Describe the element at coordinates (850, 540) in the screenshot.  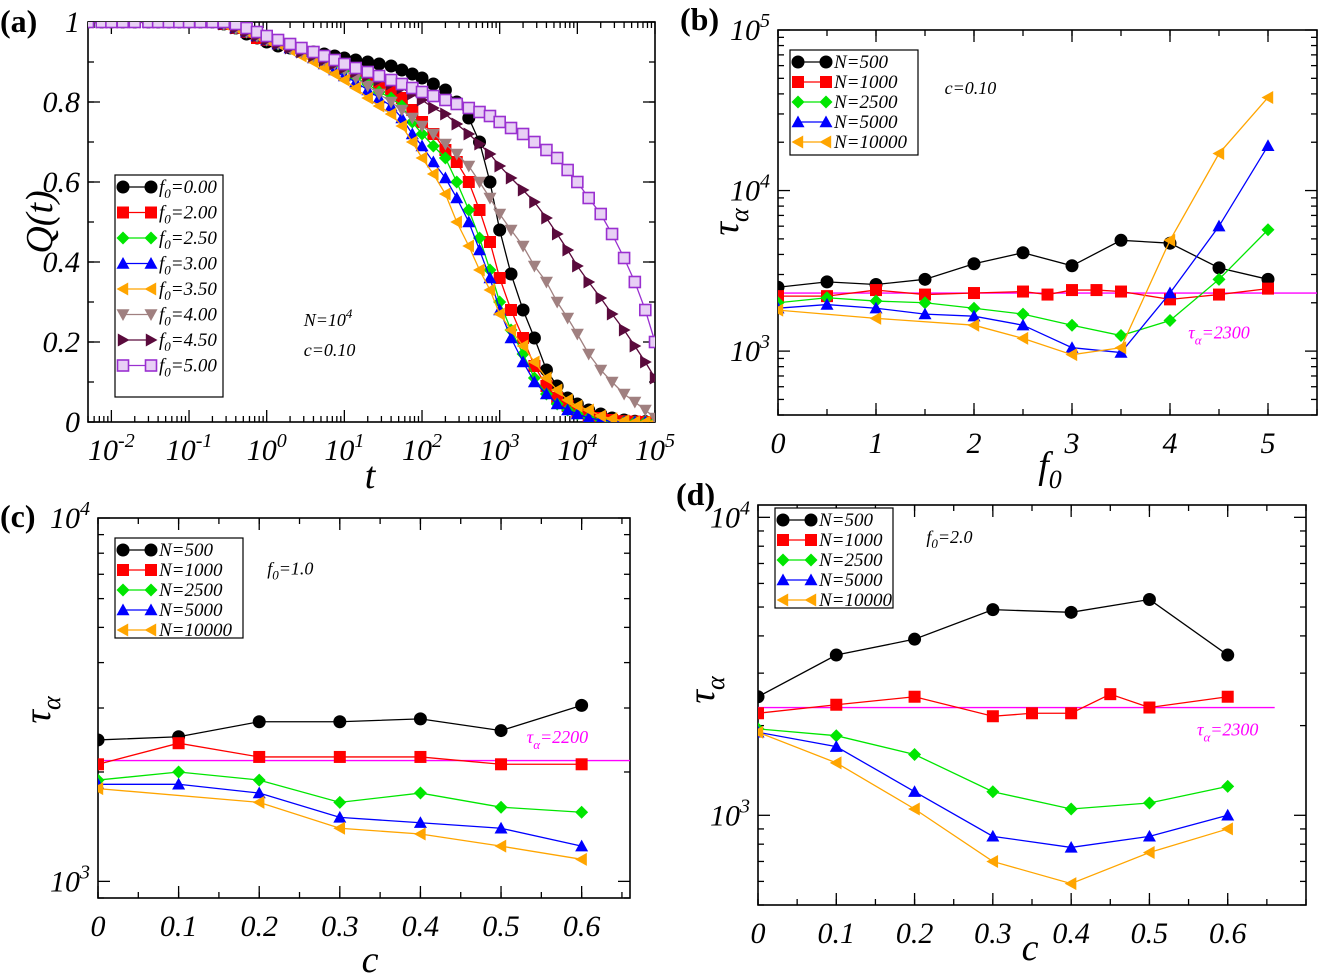
I see `legend-entry: N=1000` at that location.